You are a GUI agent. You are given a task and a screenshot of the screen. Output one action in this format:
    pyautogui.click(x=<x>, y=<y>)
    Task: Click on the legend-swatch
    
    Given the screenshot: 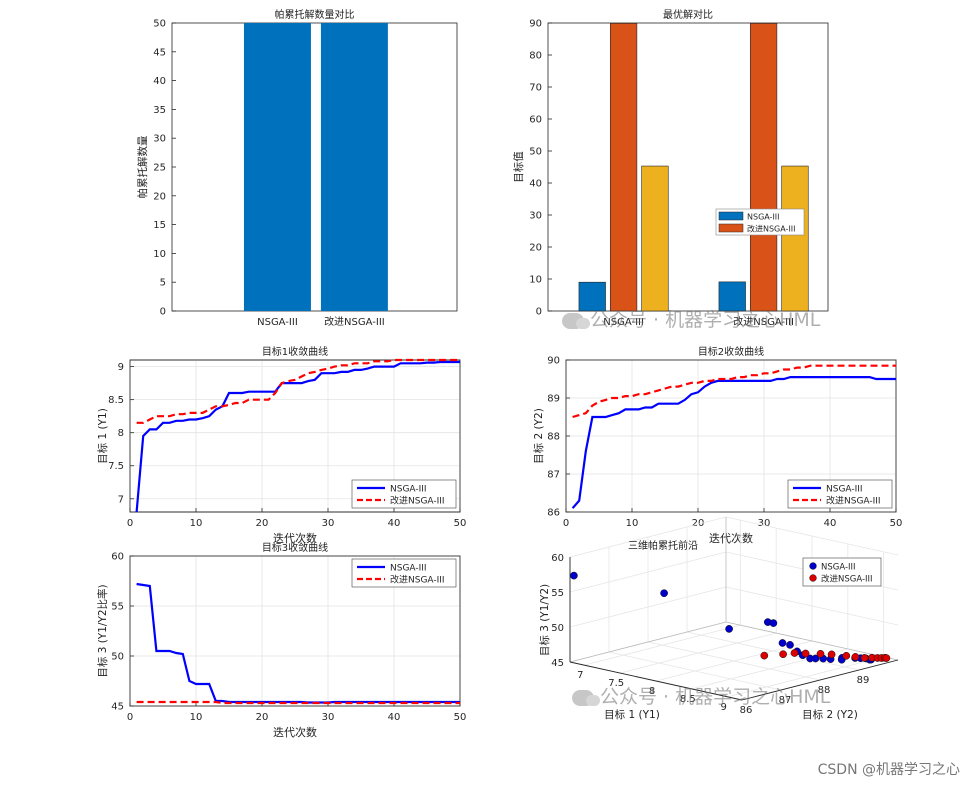 What is the action you would take?
    pyautogui.click(x=731, y=216)
    